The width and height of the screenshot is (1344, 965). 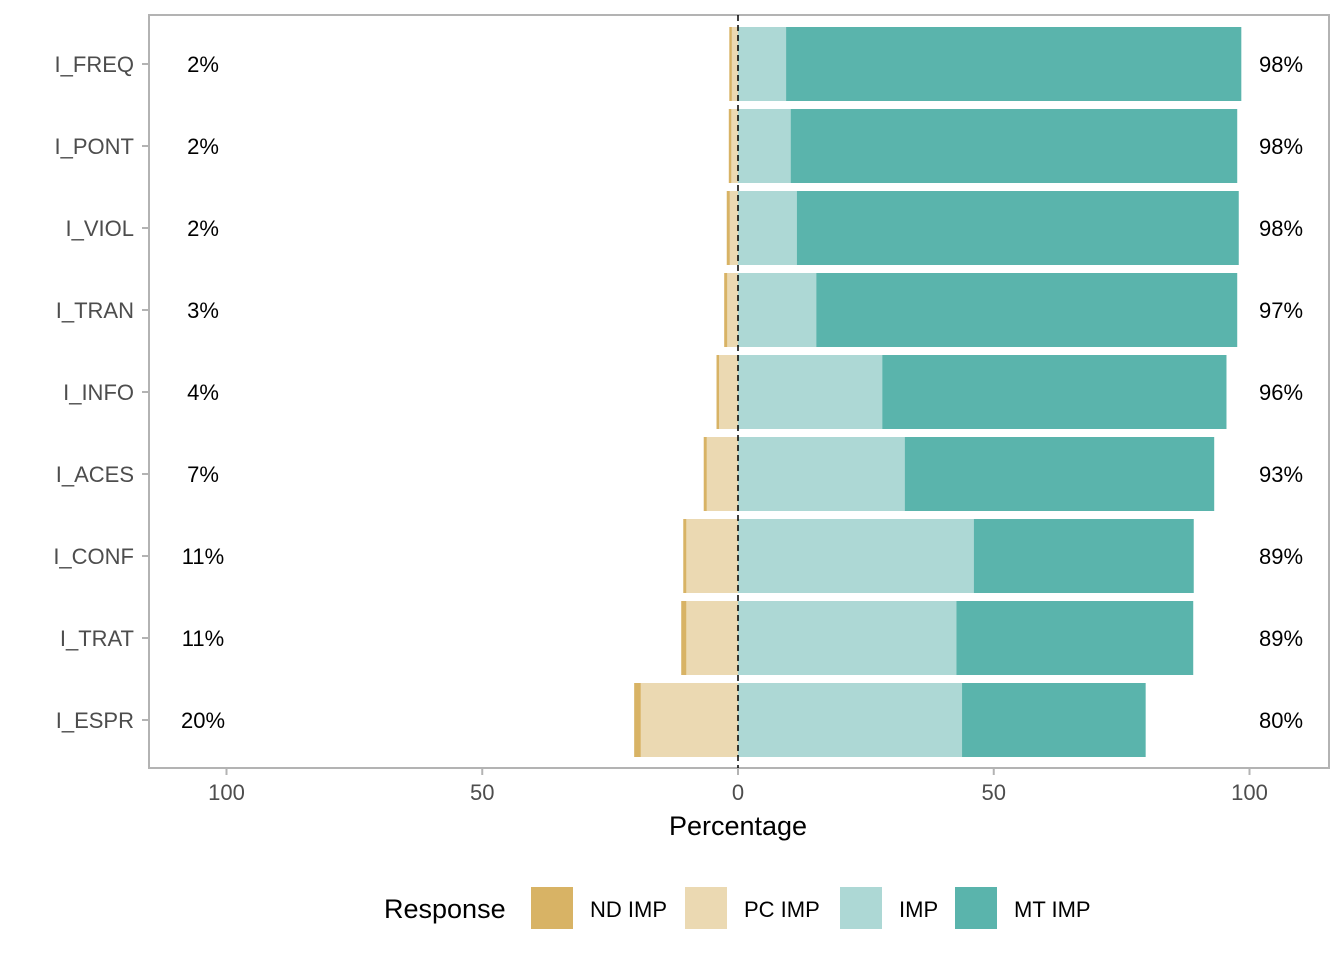 I want to click on left-percent-label: 20%, so click(x=203, y=720).